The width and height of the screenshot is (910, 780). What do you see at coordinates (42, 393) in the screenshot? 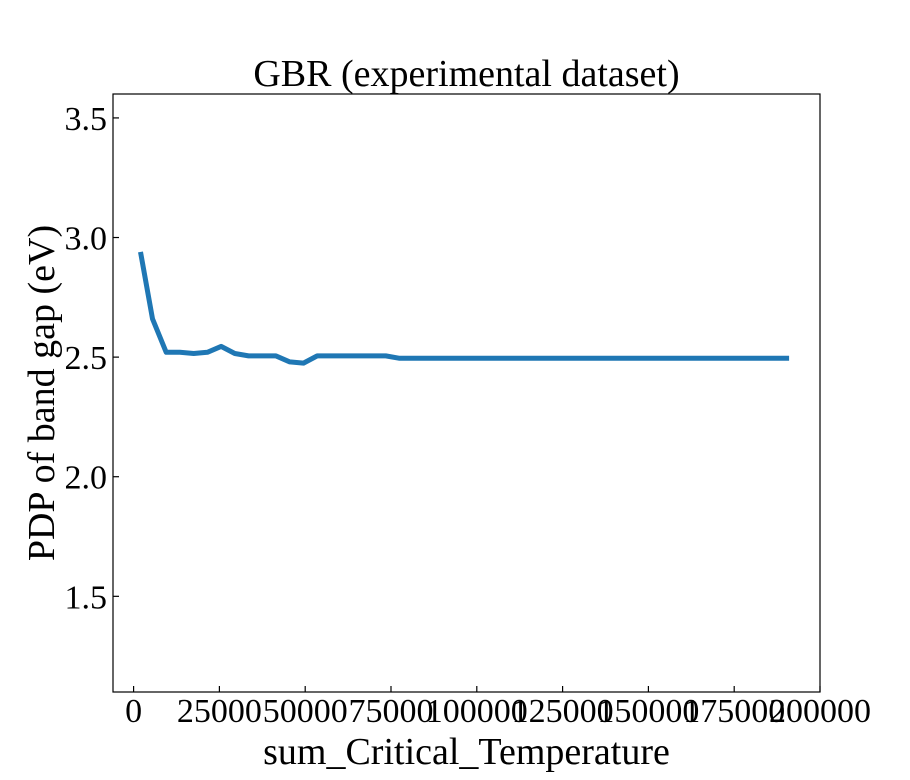
I see `y-axis-label: PDP of band gap (eV)` at bounding box center [42, 393].